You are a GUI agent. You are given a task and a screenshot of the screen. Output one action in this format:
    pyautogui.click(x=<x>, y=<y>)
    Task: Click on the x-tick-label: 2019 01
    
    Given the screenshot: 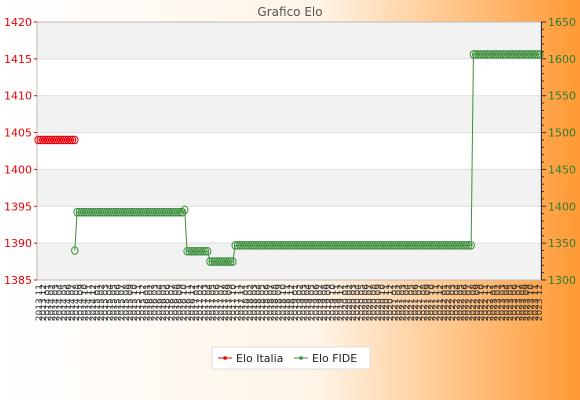 What is the action you would take?
    pyautogui.click(x=296, y=302)
    